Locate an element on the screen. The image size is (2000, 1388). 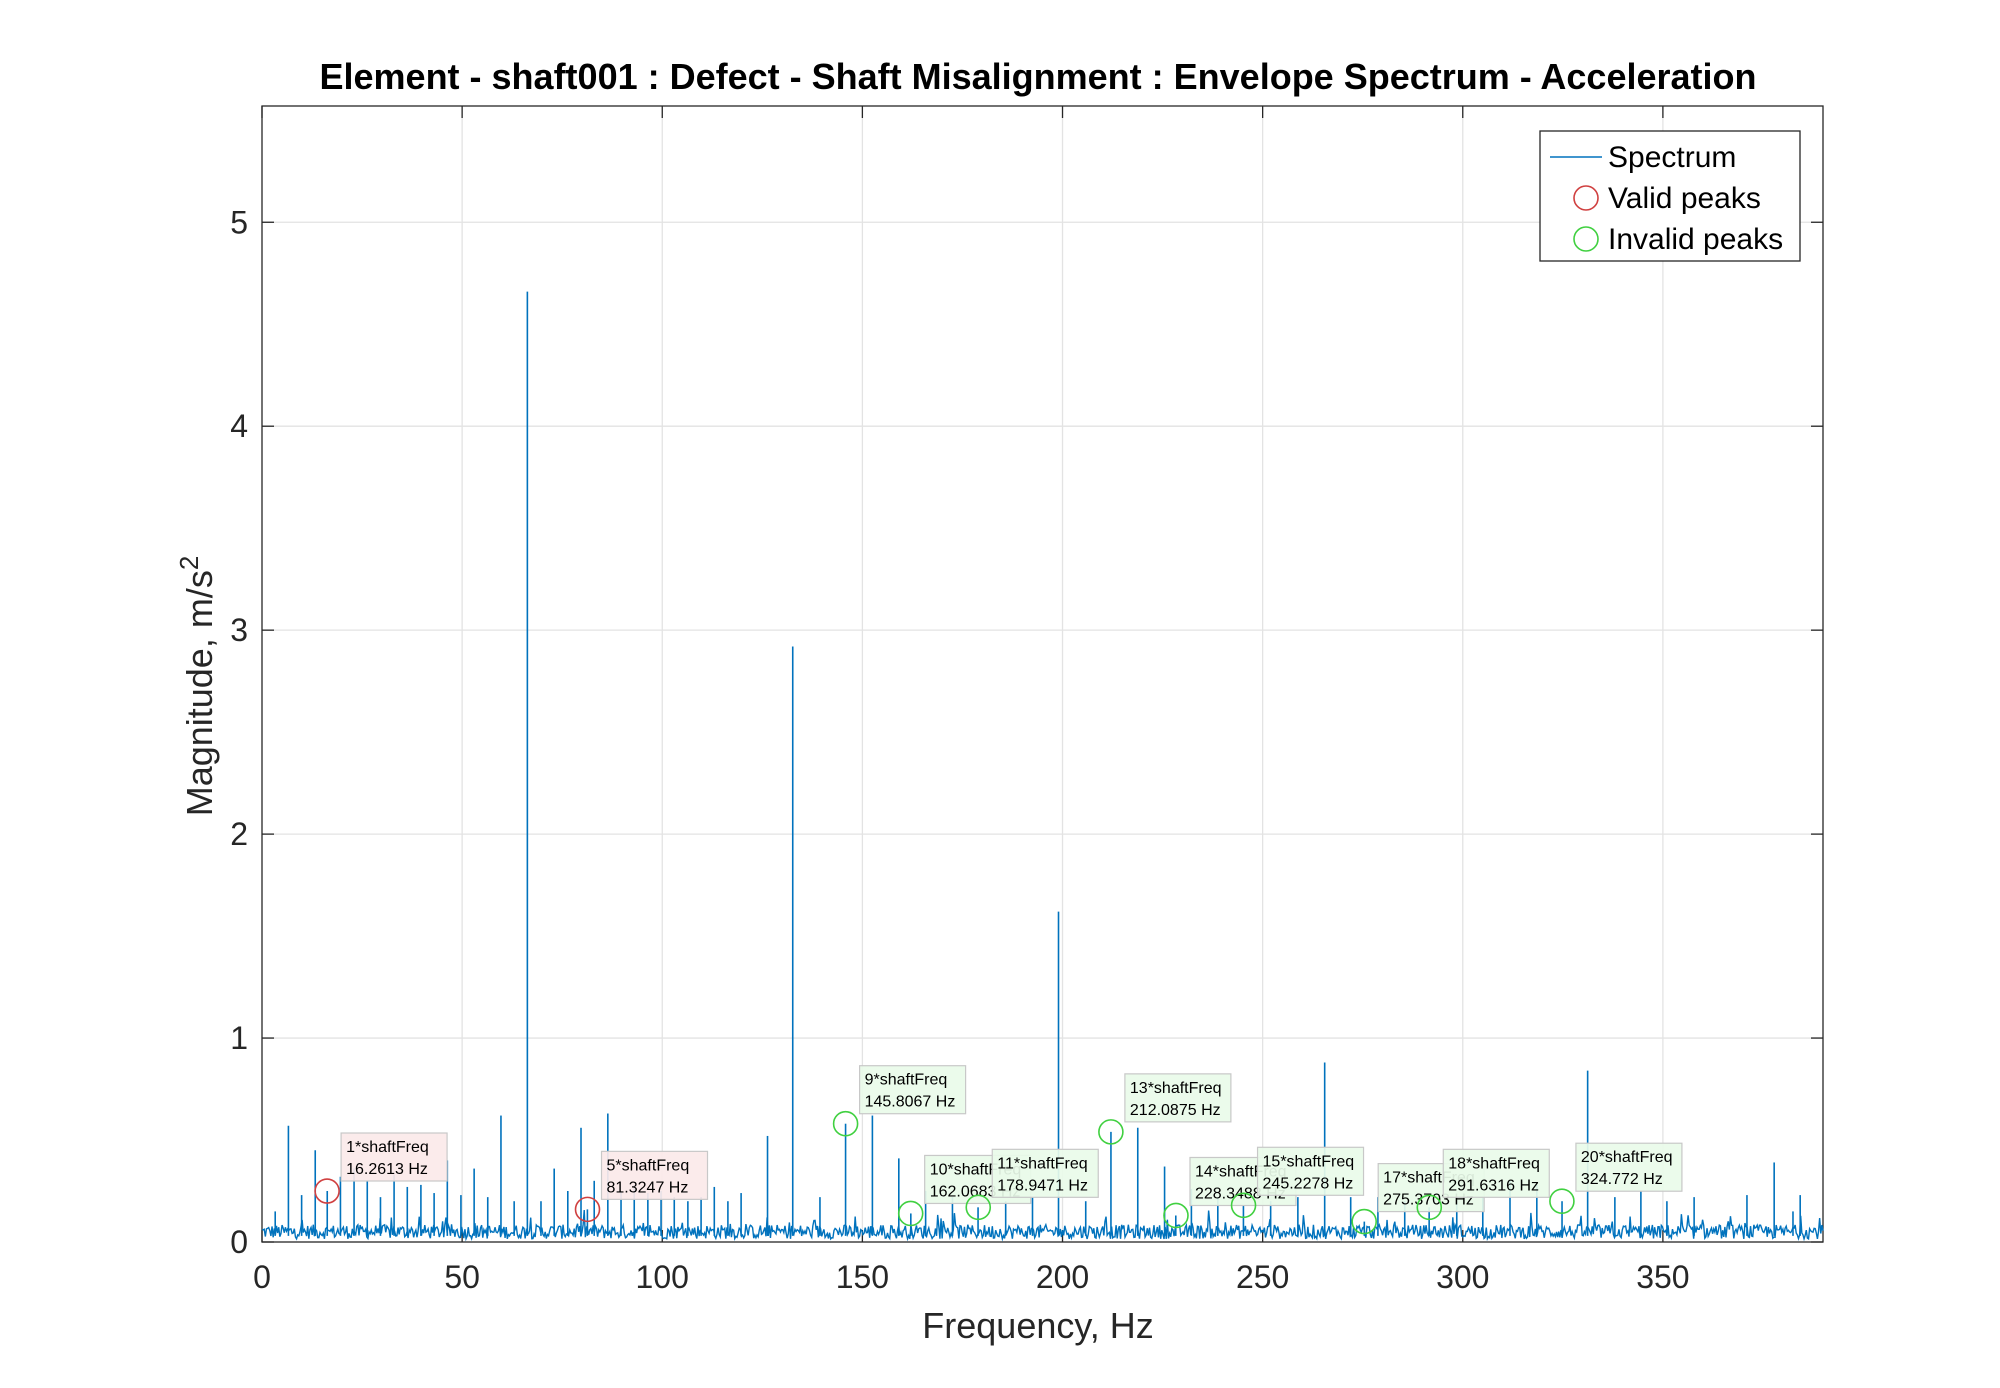
y-axis-label-superscript: 2 is located at coordinates (189, 563).